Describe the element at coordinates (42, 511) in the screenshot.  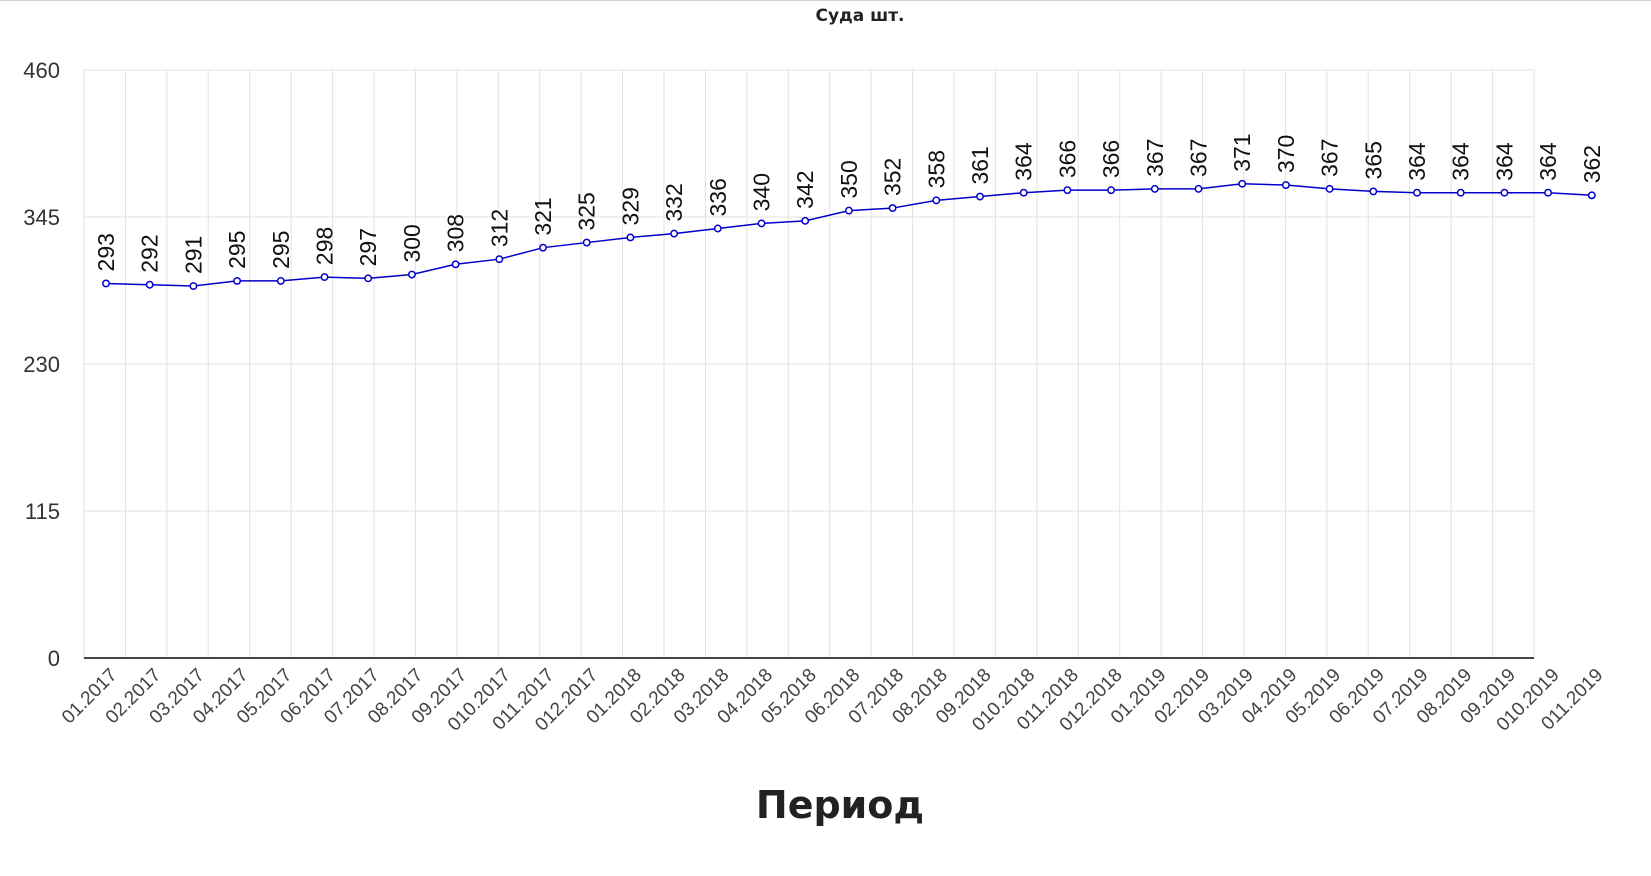
I see `y-tick-label: 115` at that location.